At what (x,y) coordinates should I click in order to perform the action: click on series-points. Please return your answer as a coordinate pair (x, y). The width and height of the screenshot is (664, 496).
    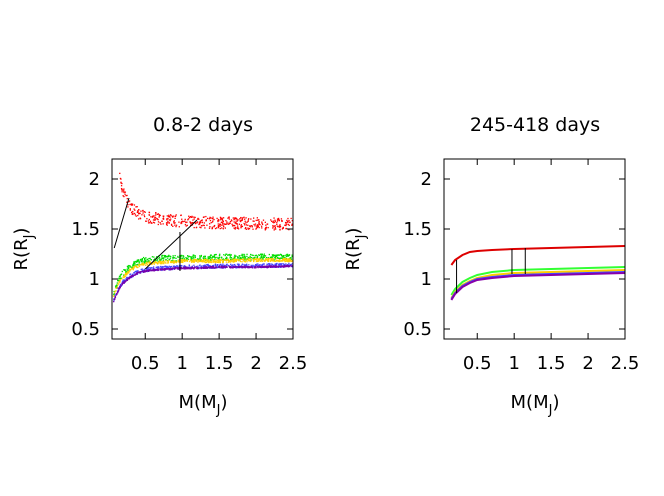
    Looking at the image, I should click on (203, 283).